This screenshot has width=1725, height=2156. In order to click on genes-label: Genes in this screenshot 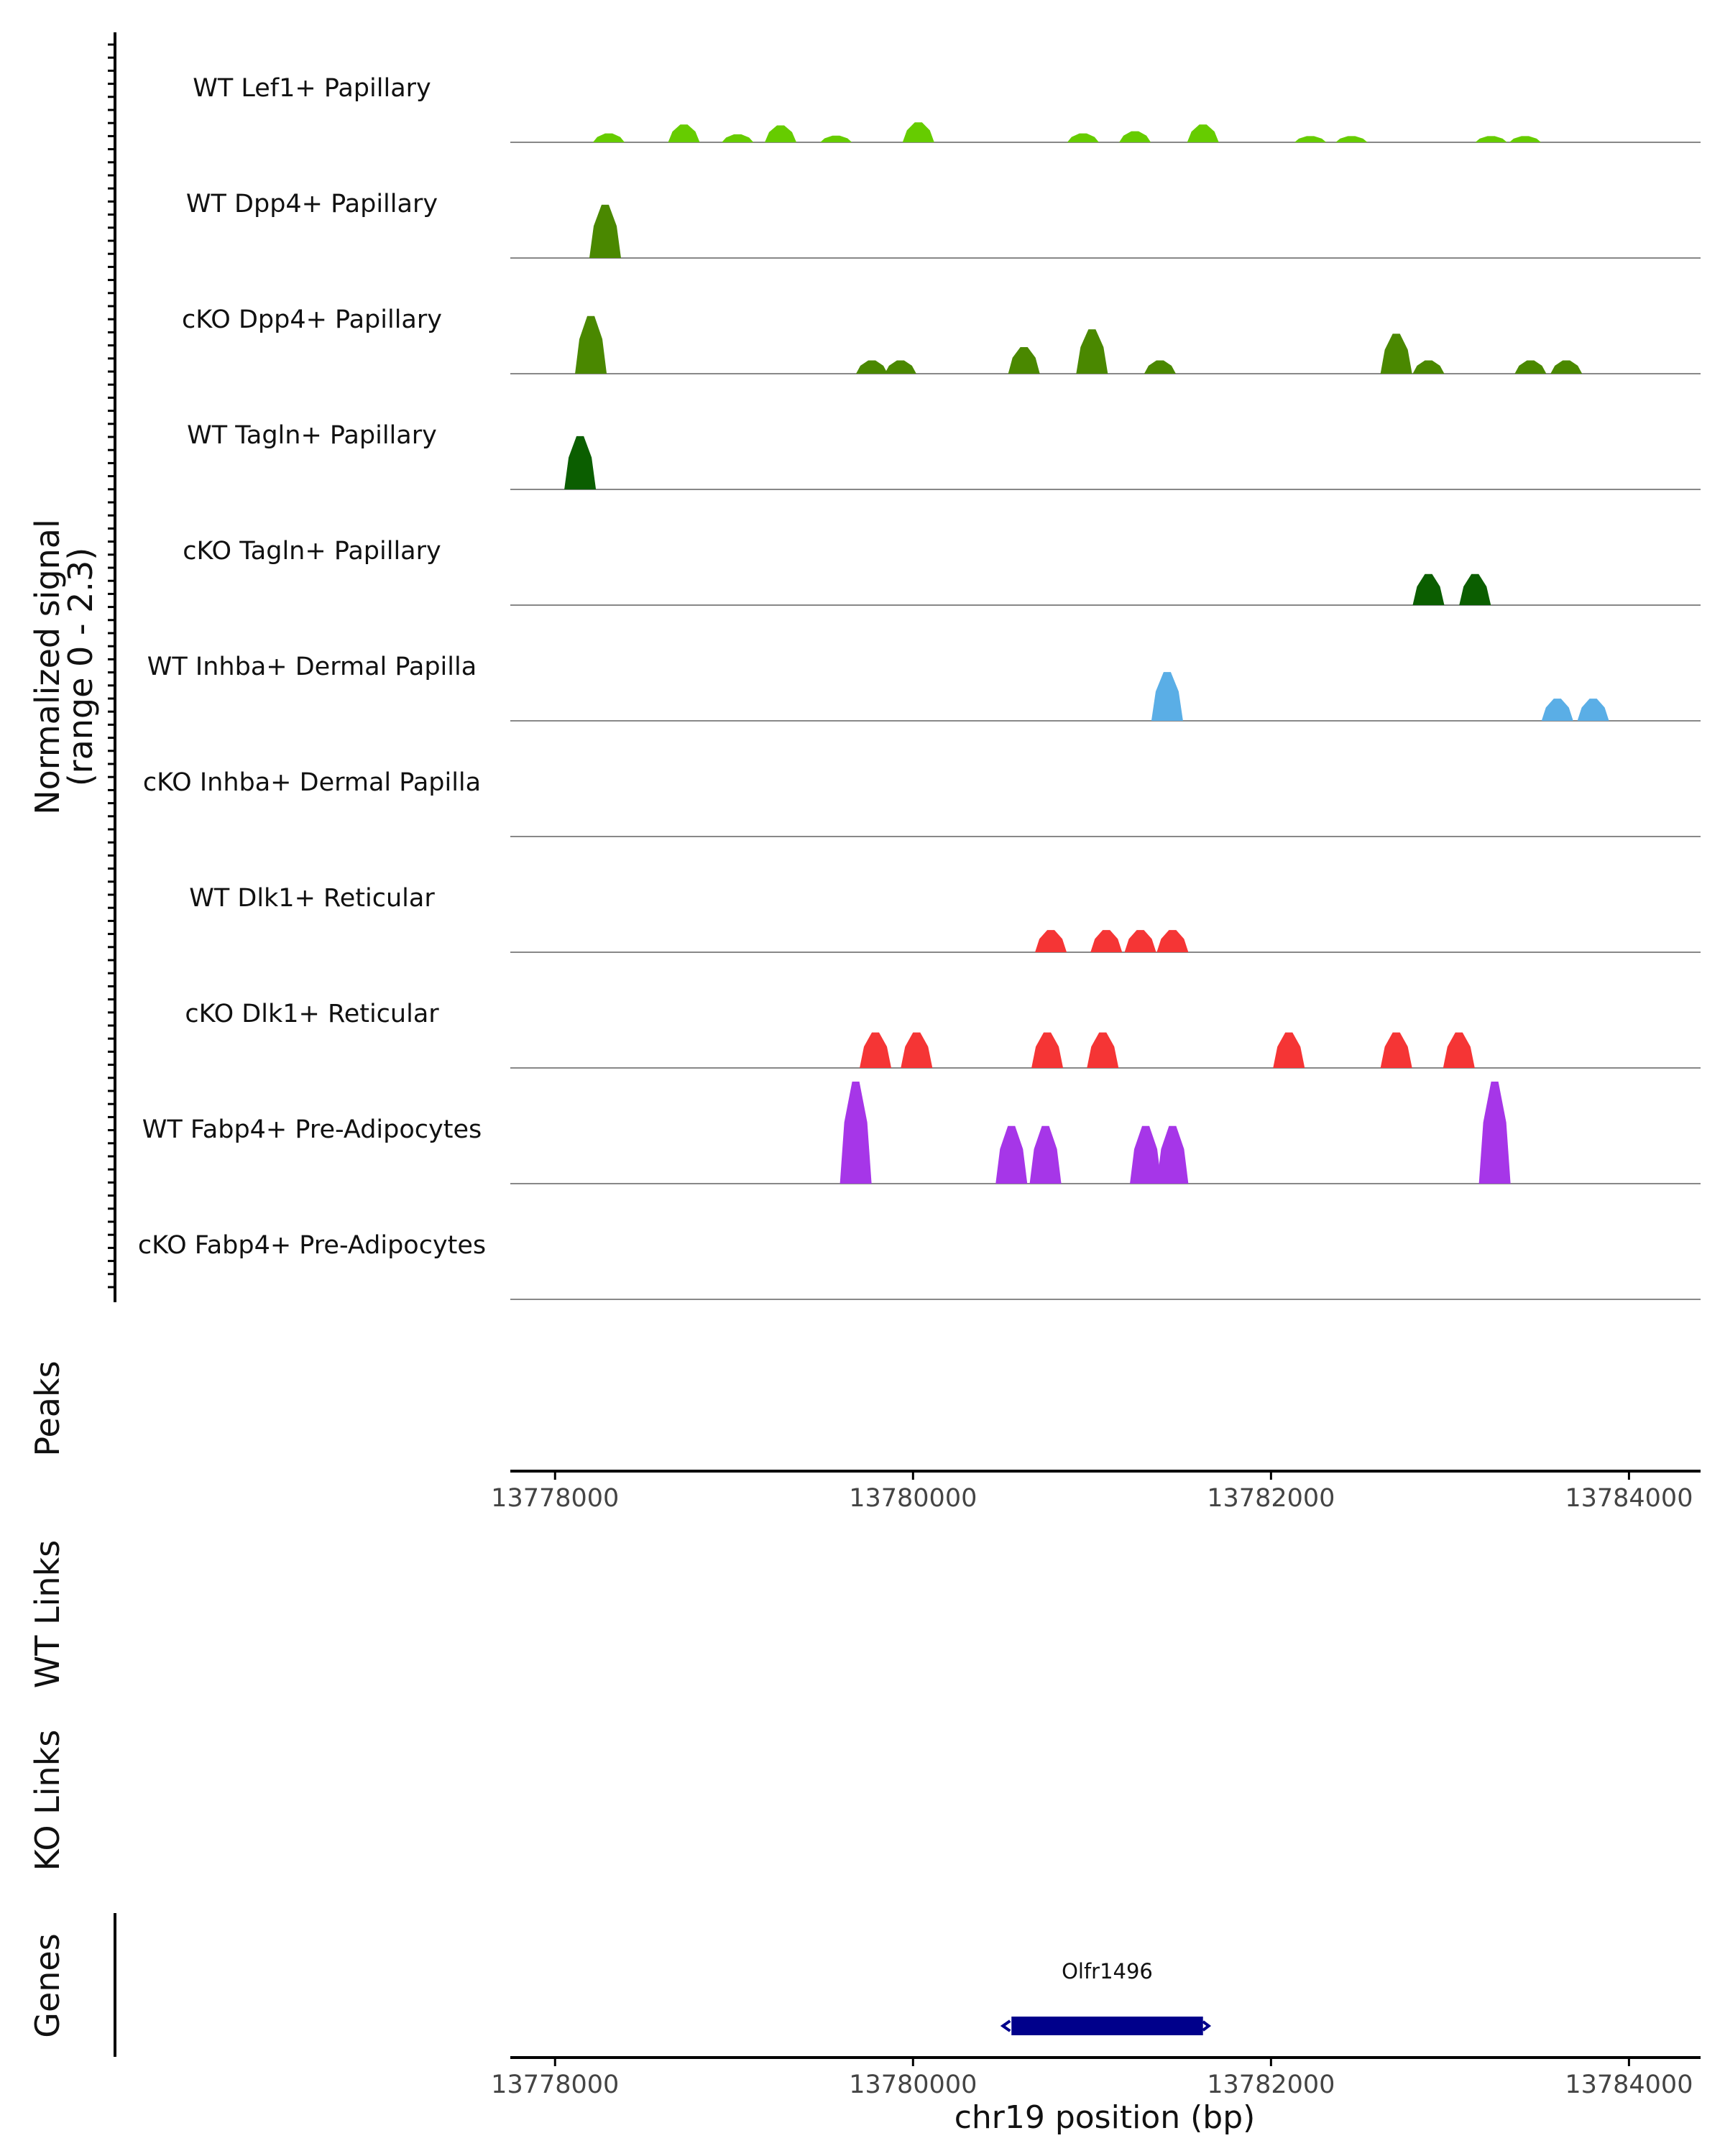, I will do `click(47, 1985)`.